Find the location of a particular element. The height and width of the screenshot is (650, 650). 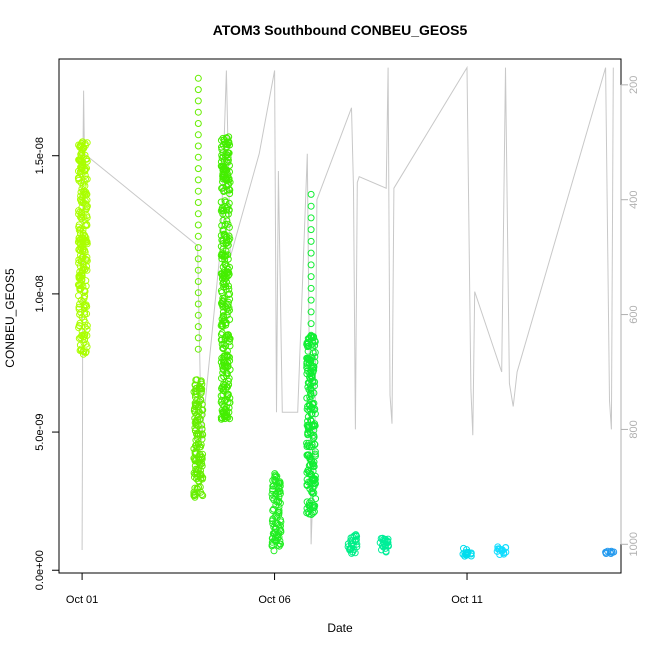

chart-title: ATOM3 Southbound CONBEU_GEOS5 is located at coordinates (340, 30).